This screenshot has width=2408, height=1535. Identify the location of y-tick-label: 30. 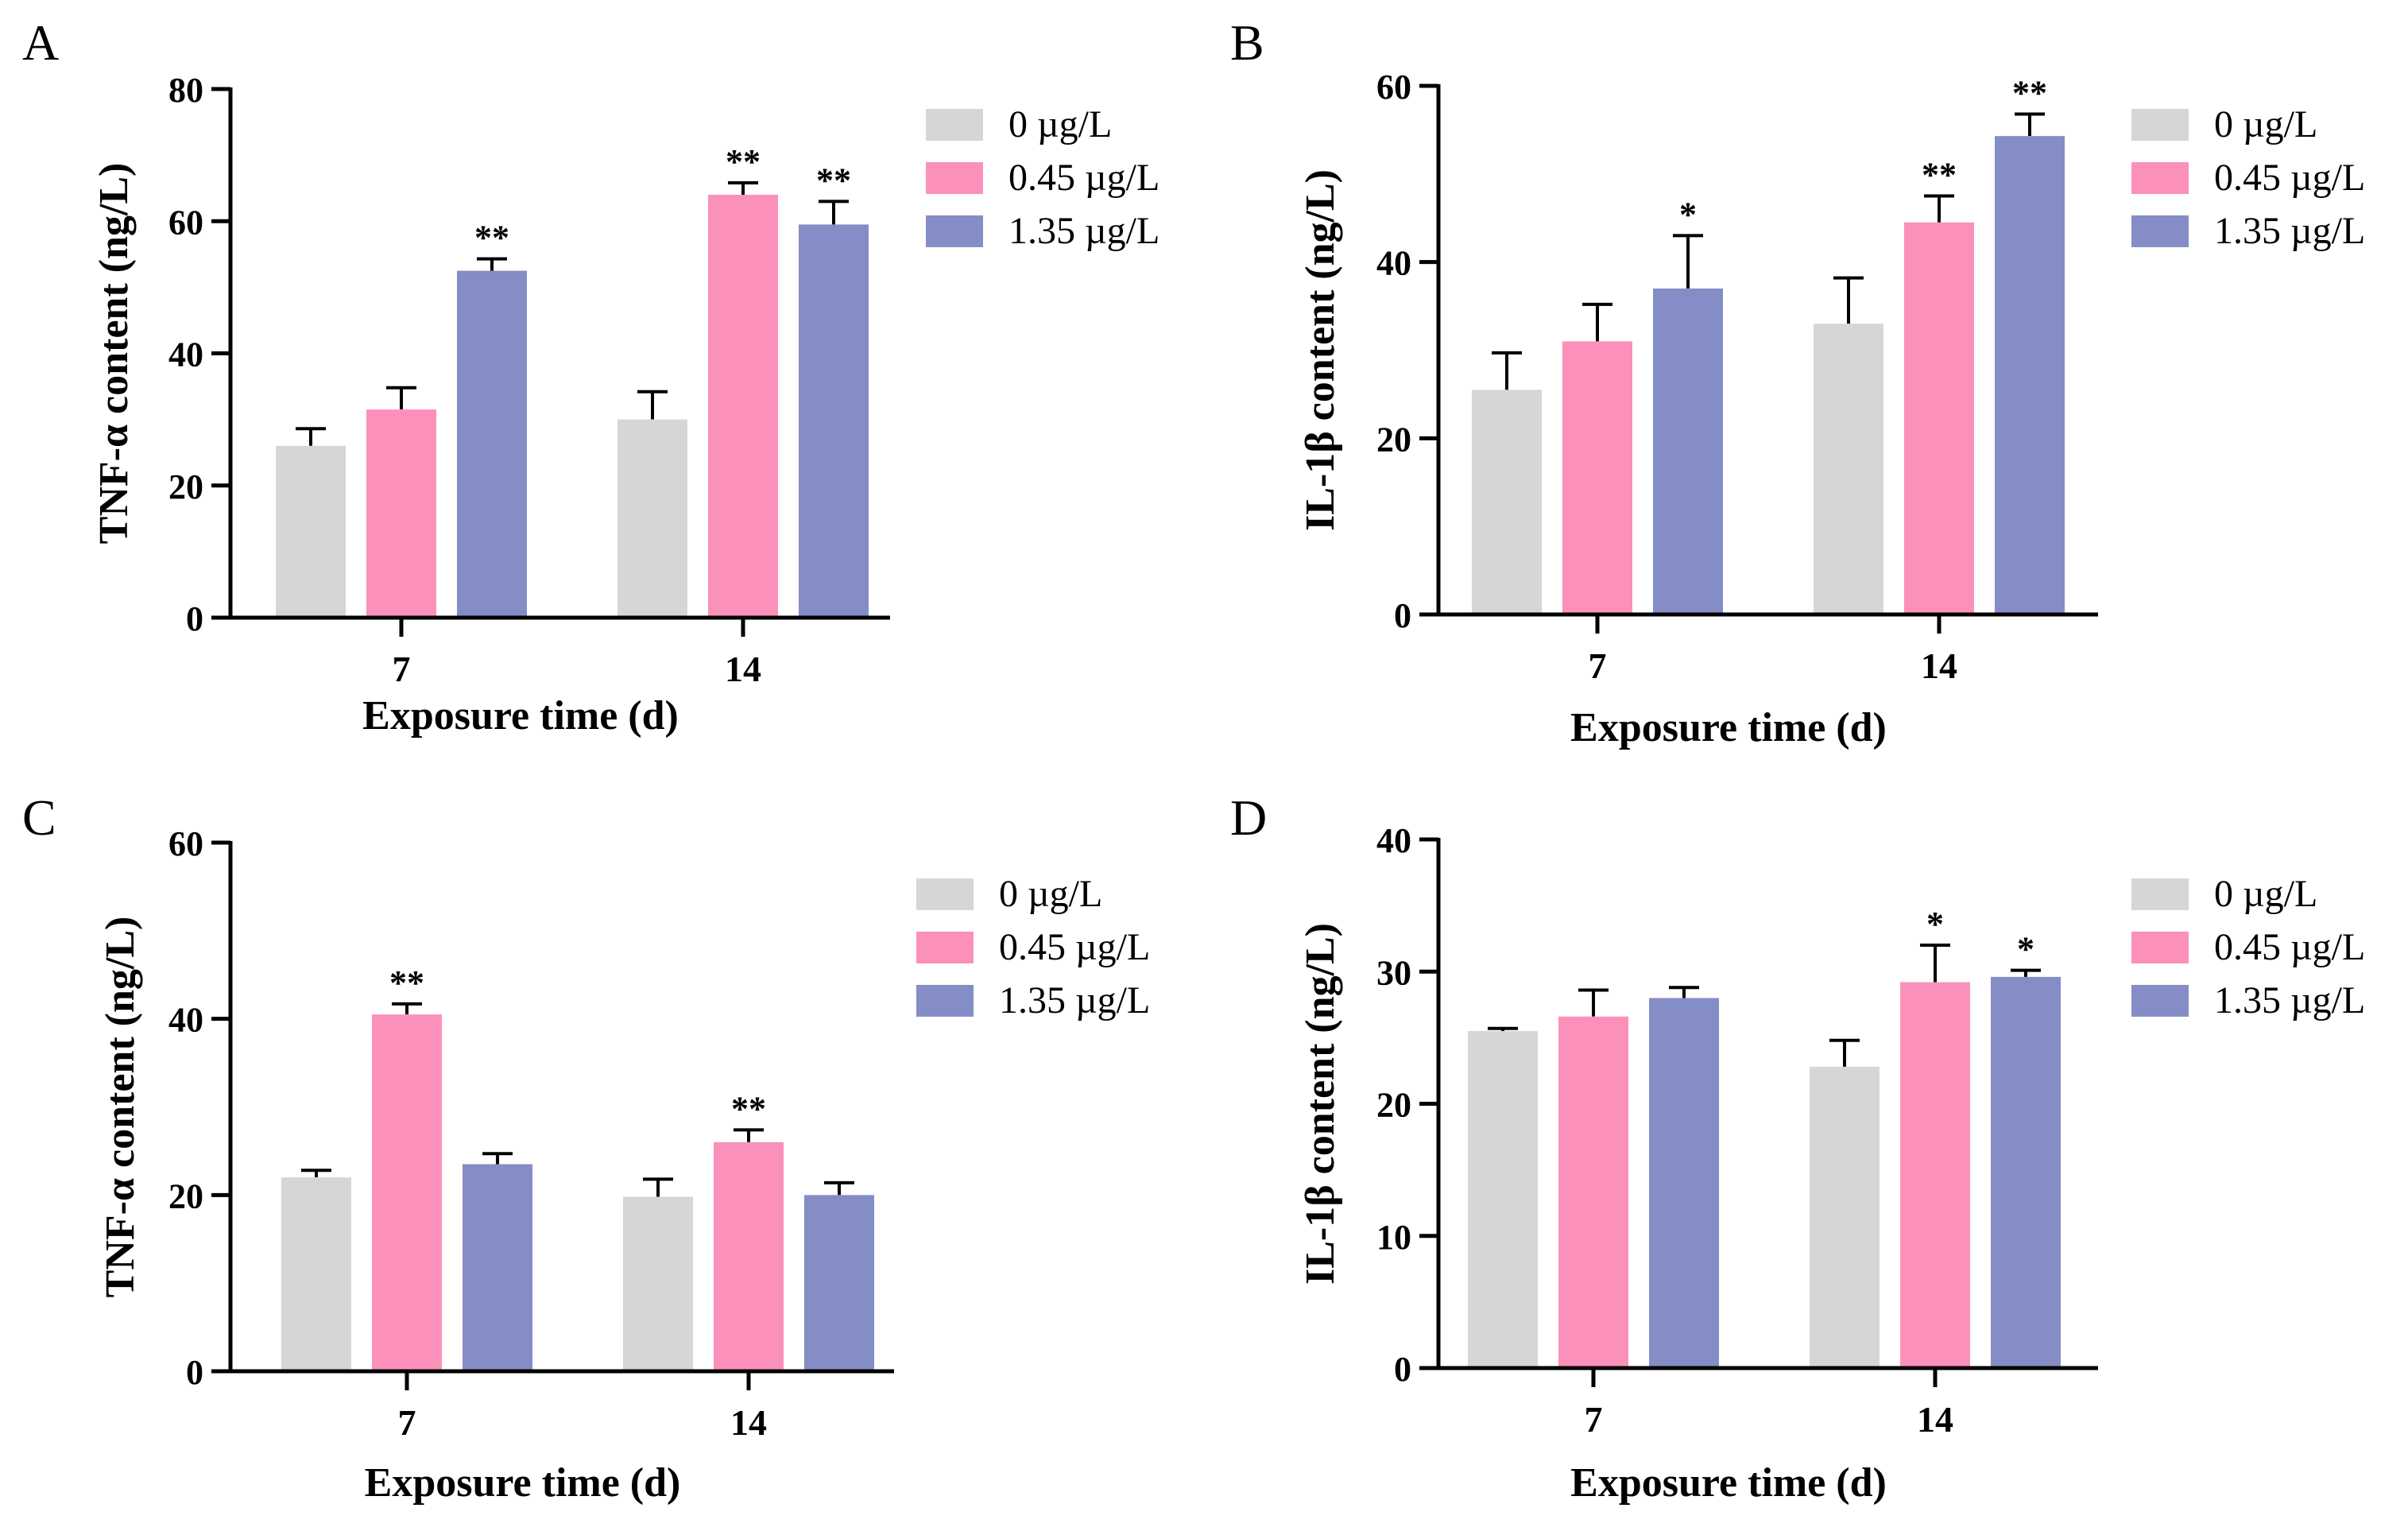
(1393, 972).